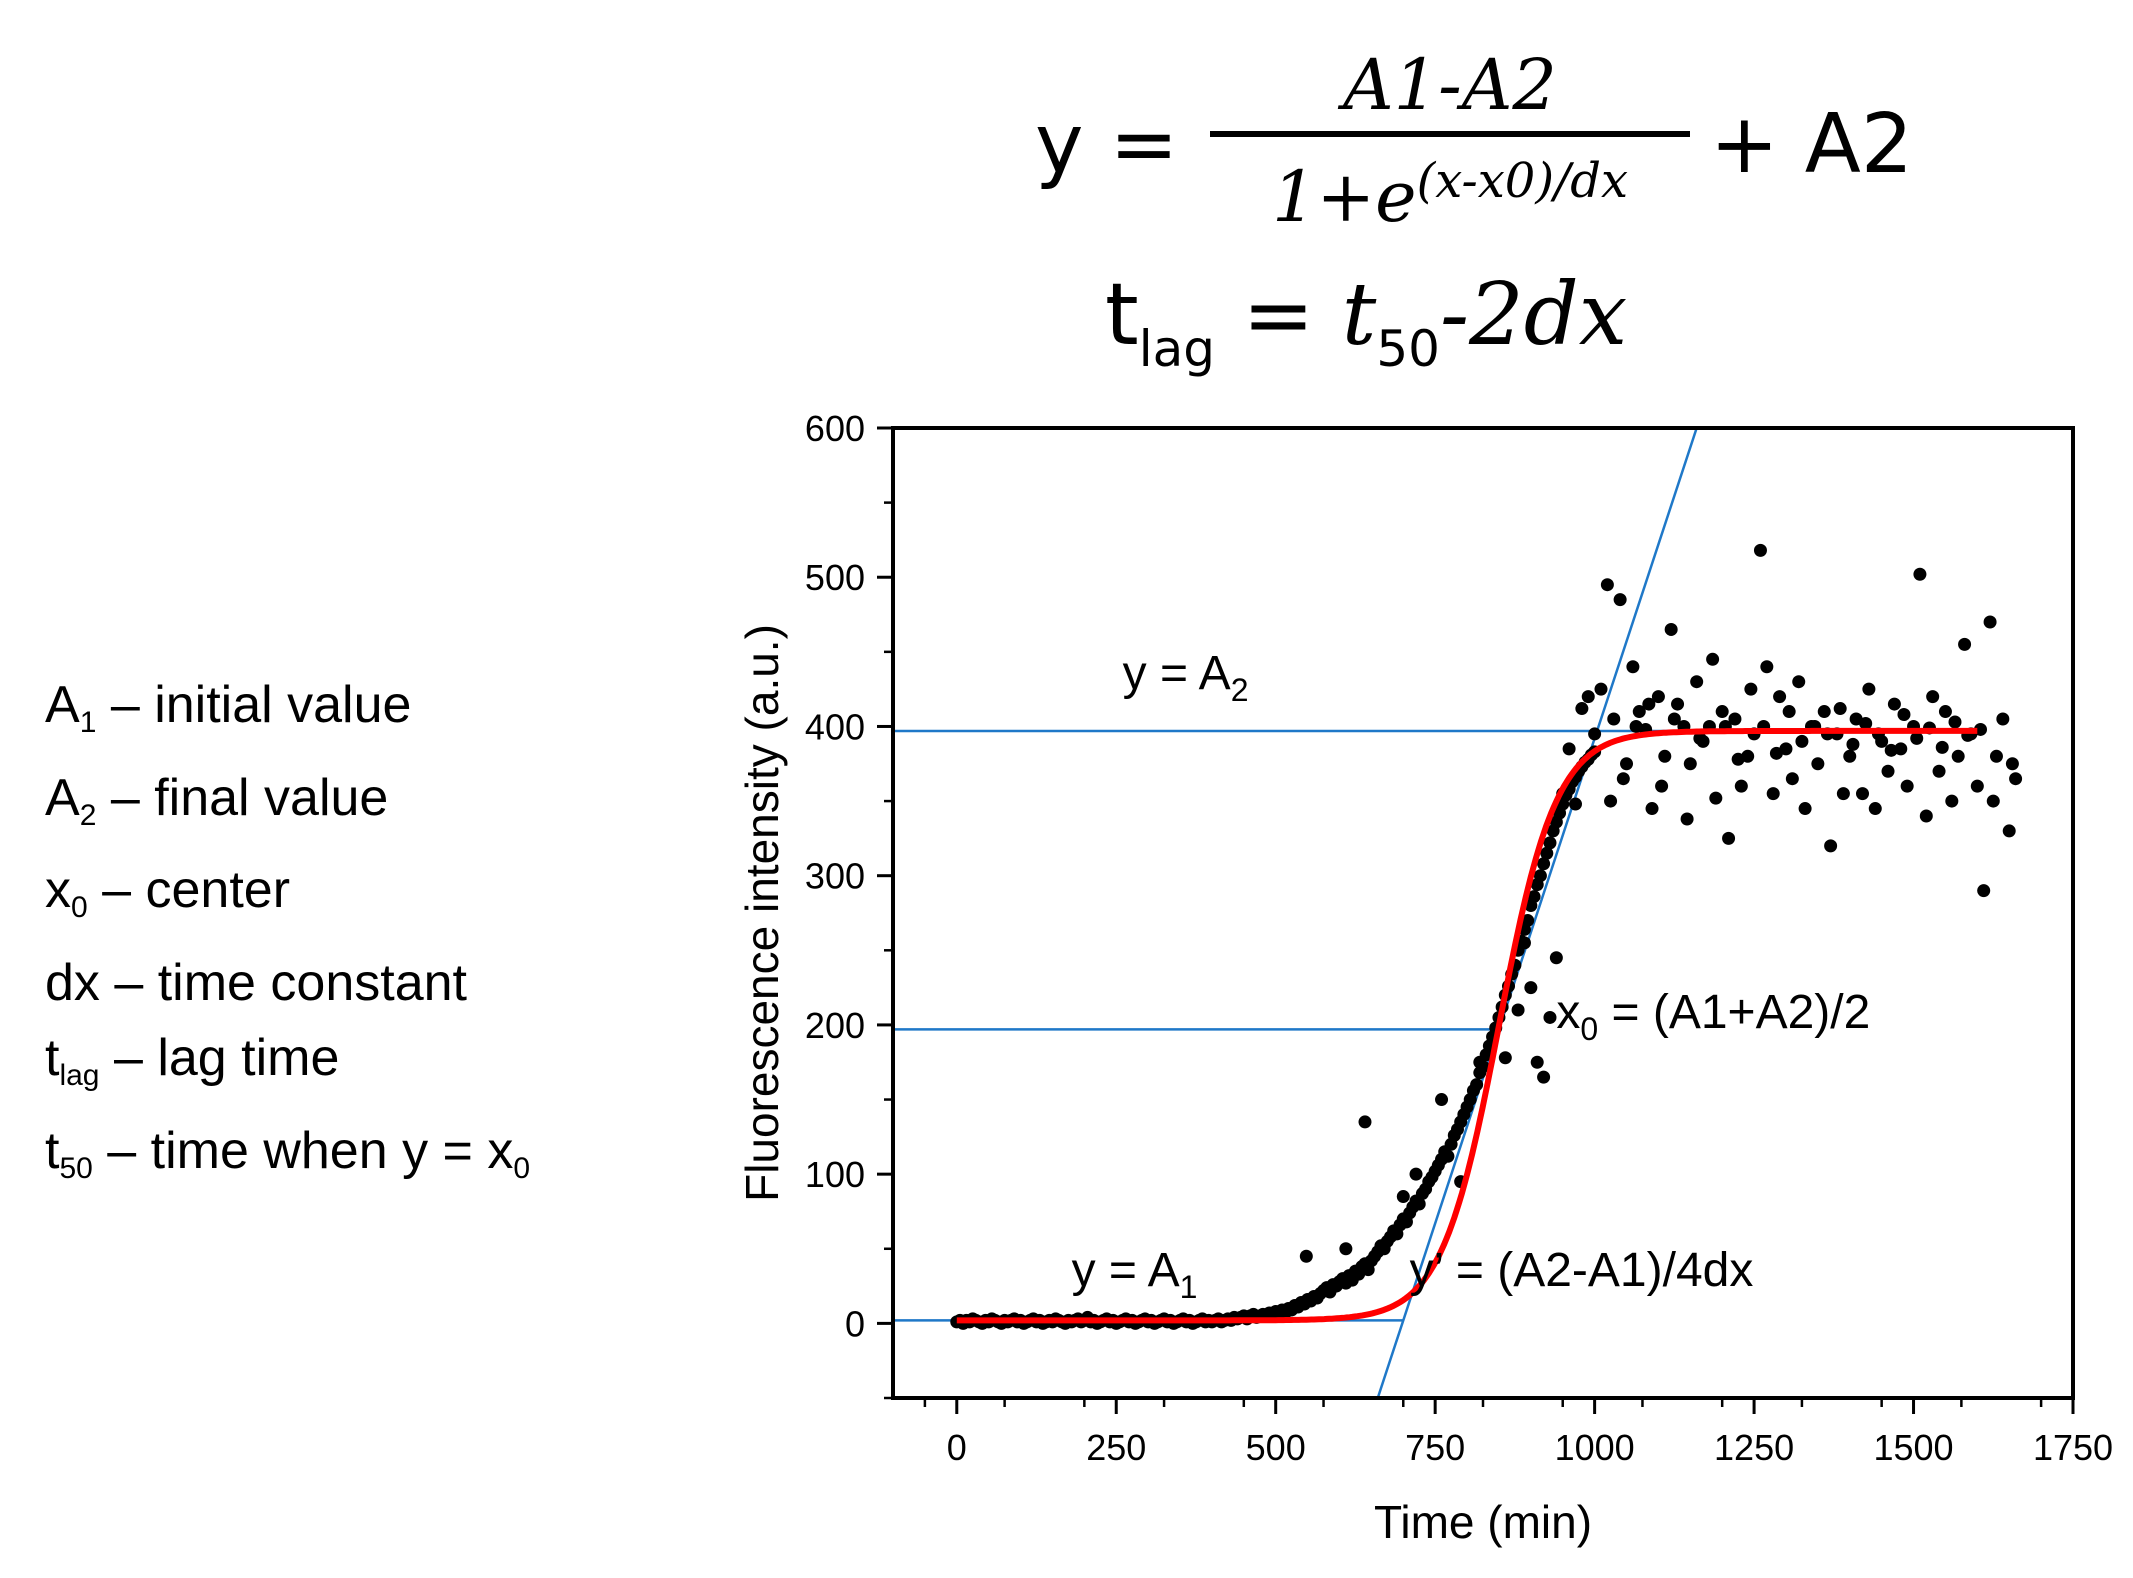  Describe the element at coordinates (76, 1168) in the screenshot. I see `legend-sub: 50` at that location.